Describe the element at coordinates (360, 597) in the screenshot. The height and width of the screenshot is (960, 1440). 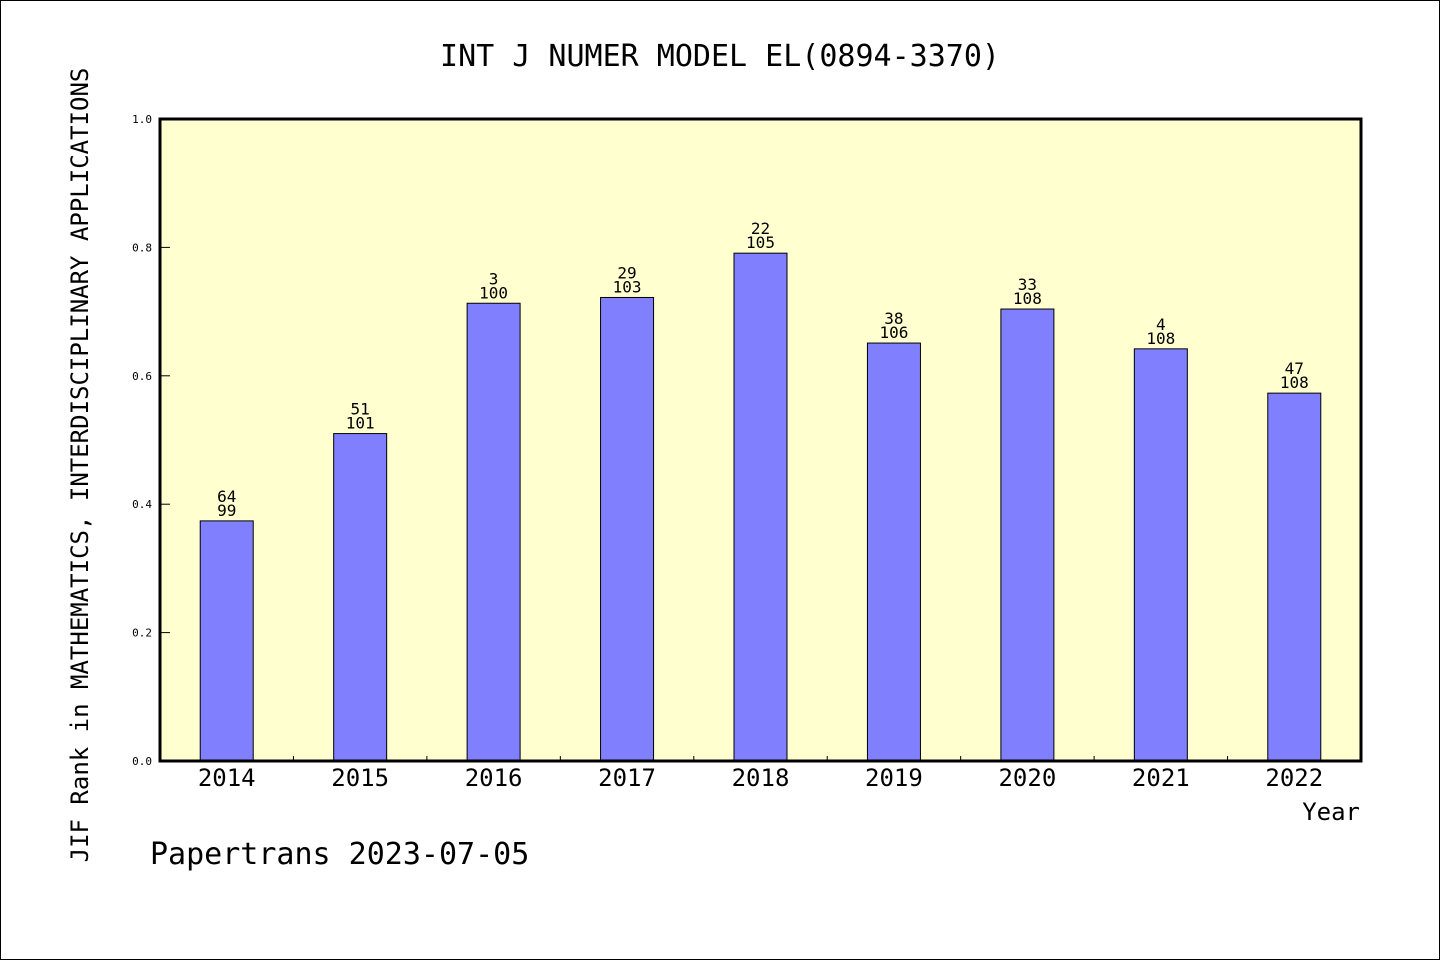
I see `bar-2015` at that location.